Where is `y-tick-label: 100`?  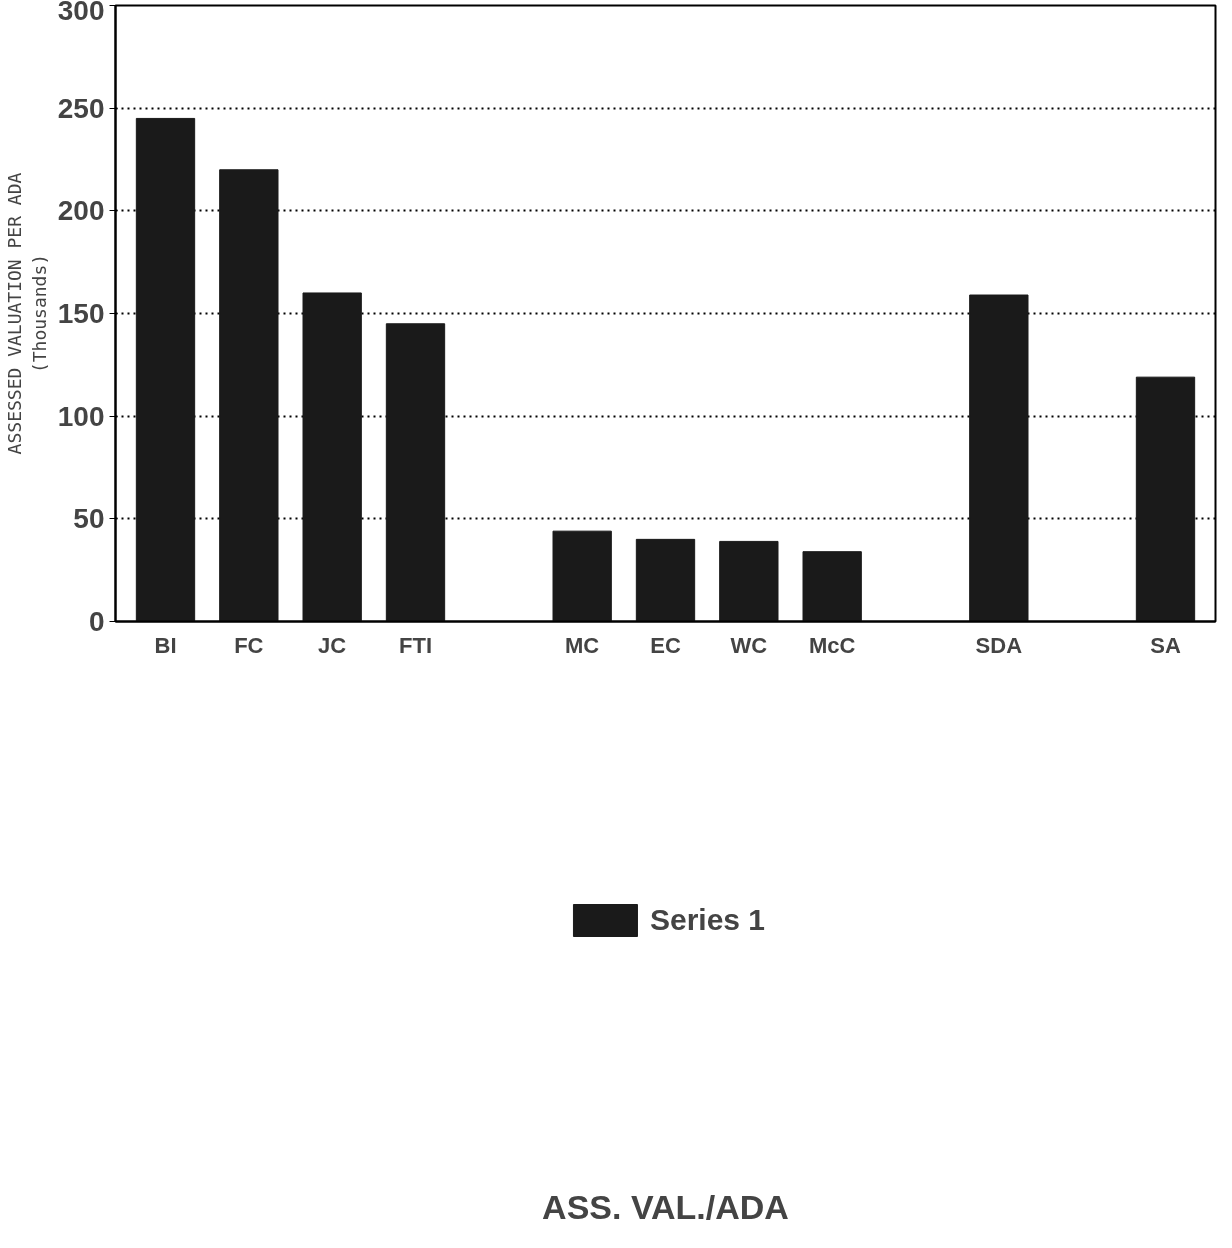
y-tick-label: 100 is located at coordinates (81, 416).